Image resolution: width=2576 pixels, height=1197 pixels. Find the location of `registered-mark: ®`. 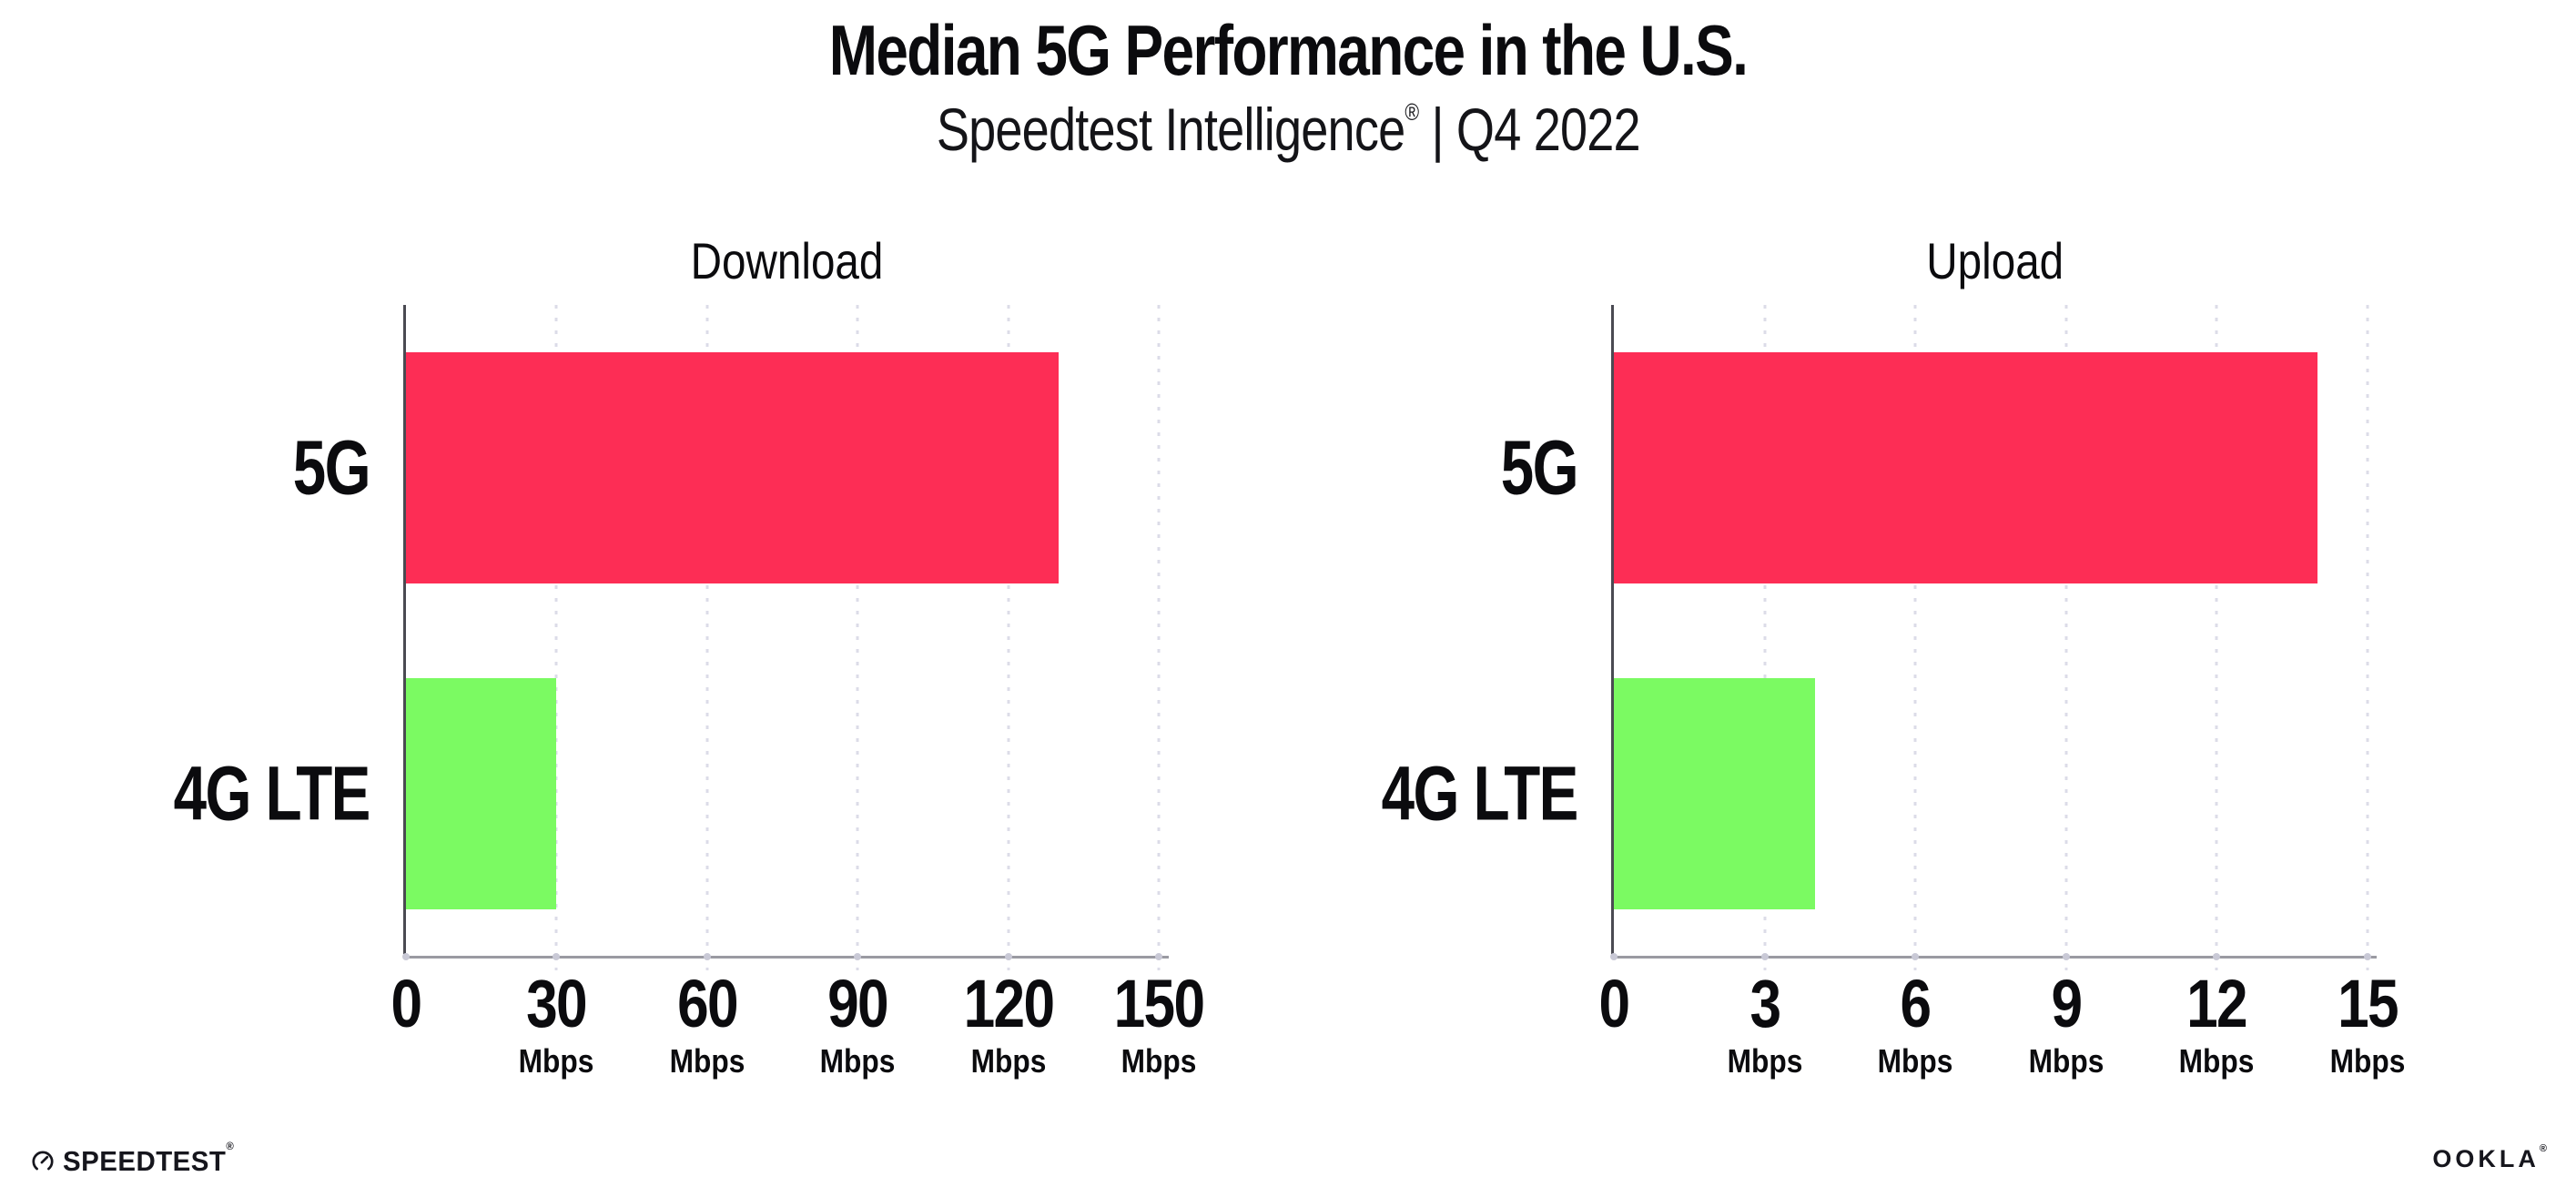

registered-mark: ® is located at coordinates (1412, 112).